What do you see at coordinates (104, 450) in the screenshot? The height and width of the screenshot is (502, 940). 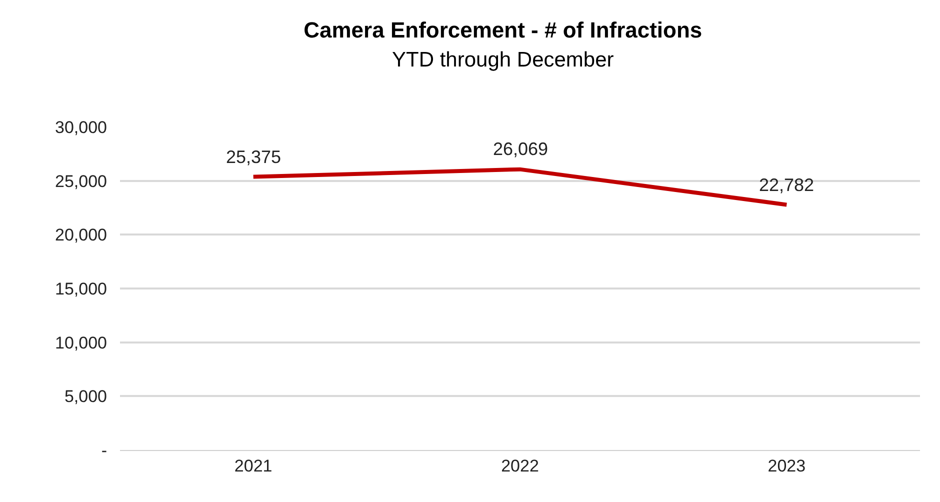 I see `y-tick-label: -` at bounding box center [104, 450].